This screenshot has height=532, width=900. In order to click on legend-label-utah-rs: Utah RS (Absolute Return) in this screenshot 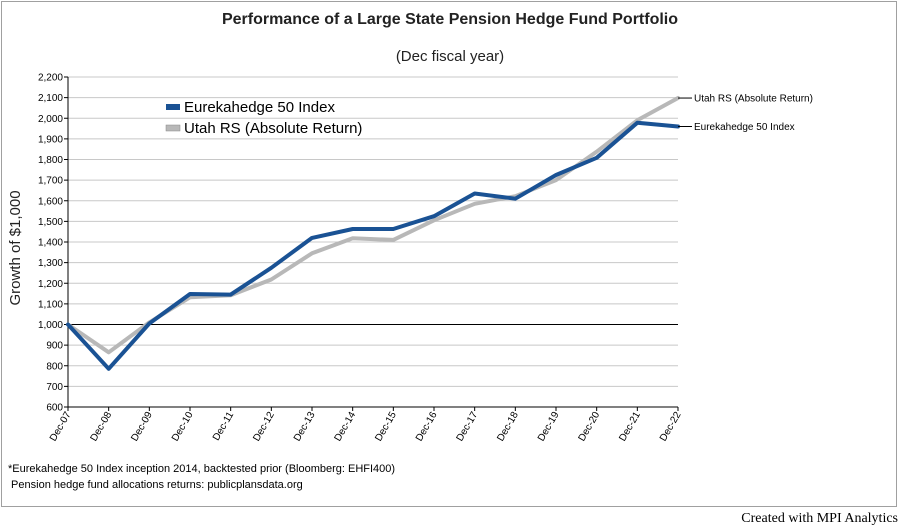, I will do `click(273, 128)`.